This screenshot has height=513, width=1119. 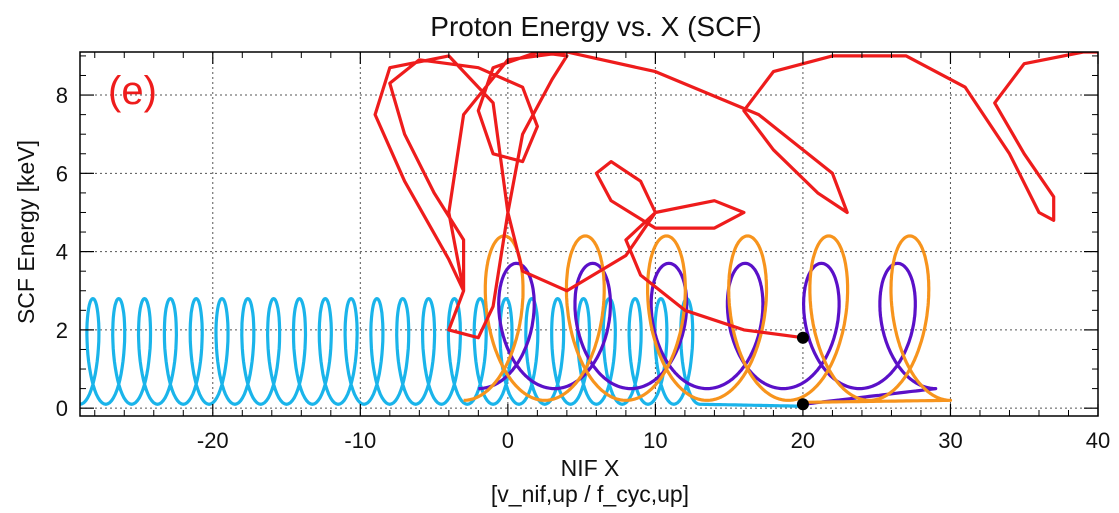 What do you see at coordinates (62, 252) in the screenshot?
I see `y-tick-label: 4` at bounding box center [62, 252].